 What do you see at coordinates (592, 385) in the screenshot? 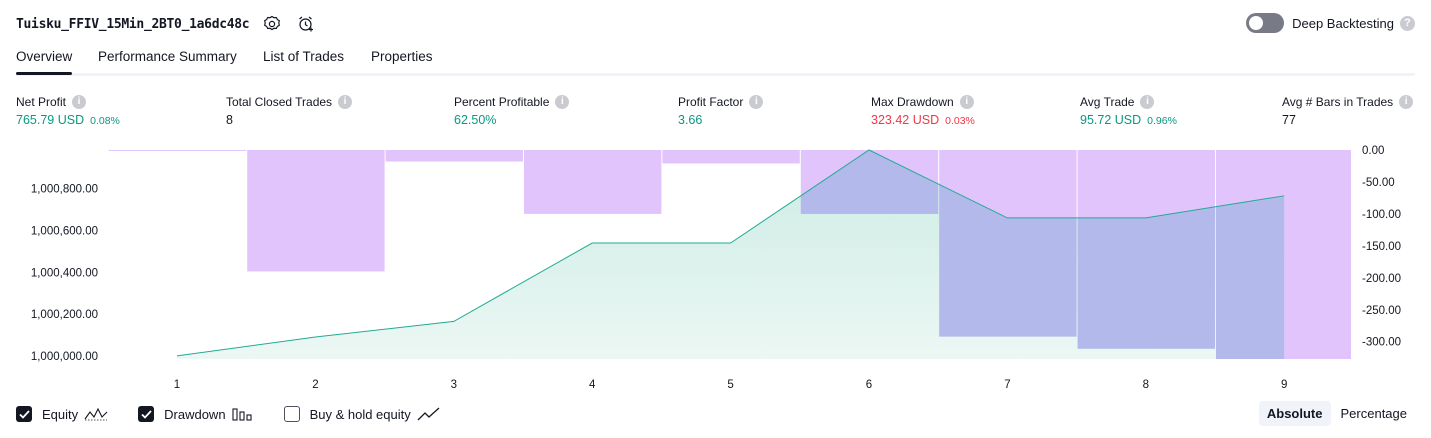
I see `x-tick-label: 4` at bounding box center [592, 385].